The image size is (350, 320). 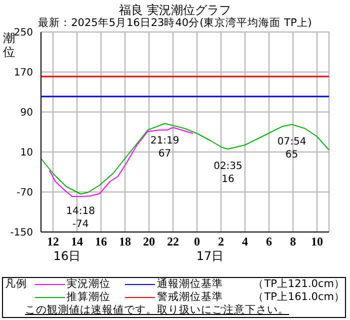 What do you see at coordinates (293, 241) in the screenshot?
I see `x-tick-label: 8` at bounding box center [293, 241].